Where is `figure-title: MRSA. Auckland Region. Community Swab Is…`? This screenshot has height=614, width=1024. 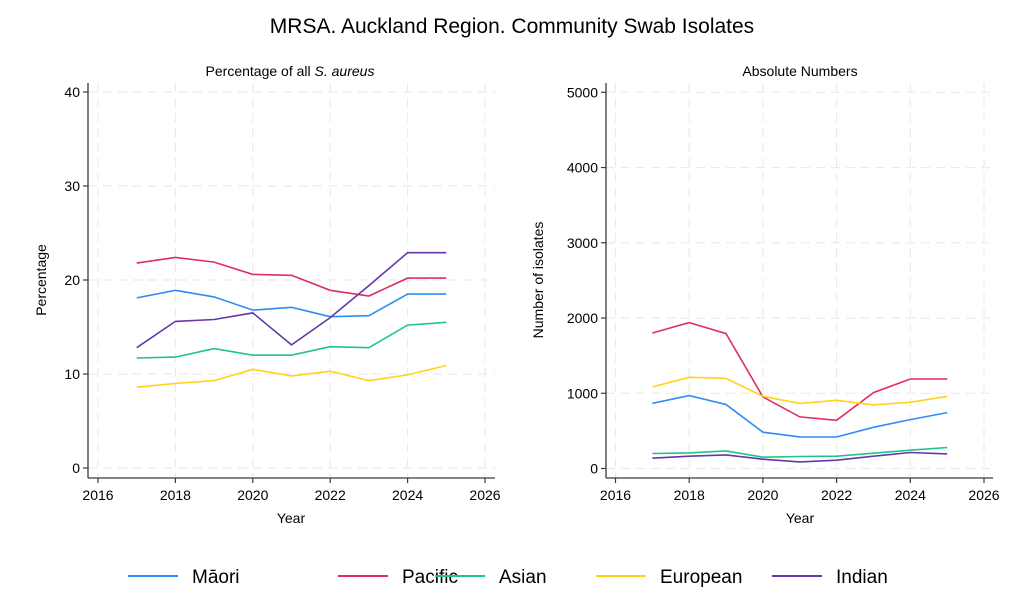 figure-title: MRSA. Auckland Region. Community Swab Is… is located at coordinates (512, 26).